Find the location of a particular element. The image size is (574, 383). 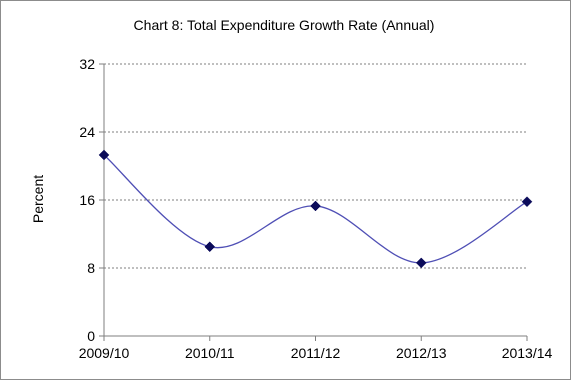

x-tick-label: 2013/14 is located at coordinates (527, 353).